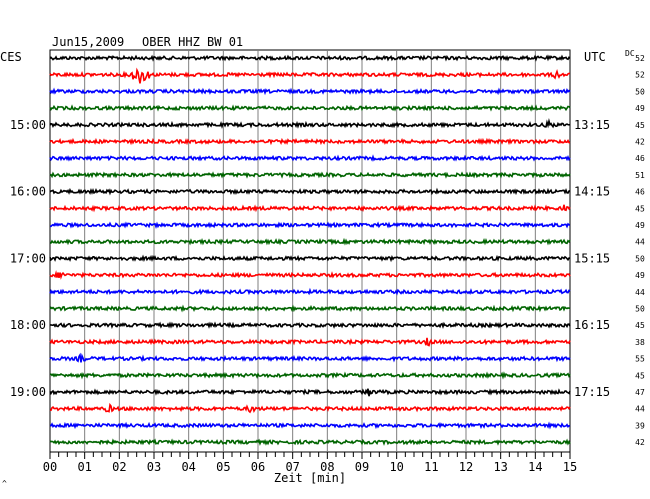  I want to click on utc-time-labels: 13:15 14:15 15:15 16:15 17:15, so click(592, 258).